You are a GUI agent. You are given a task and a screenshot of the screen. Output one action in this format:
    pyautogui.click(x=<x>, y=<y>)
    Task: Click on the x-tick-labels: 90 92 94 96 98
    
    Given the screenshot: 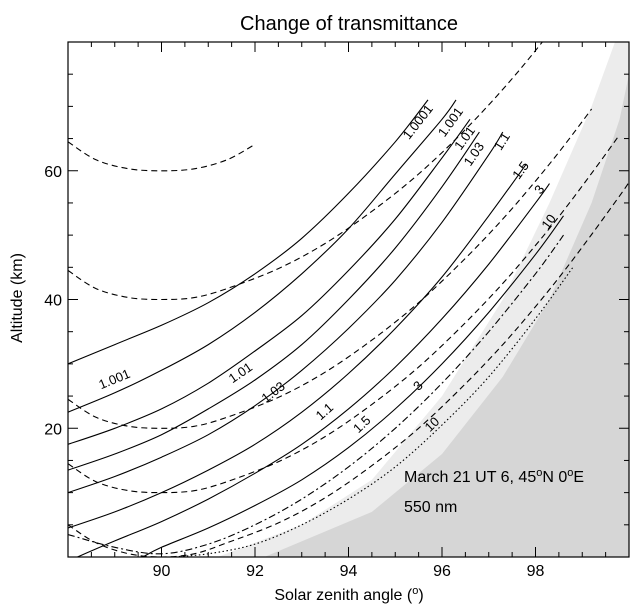 What is the action you would take?
    pyautogui.click(x=349, y=571)
    